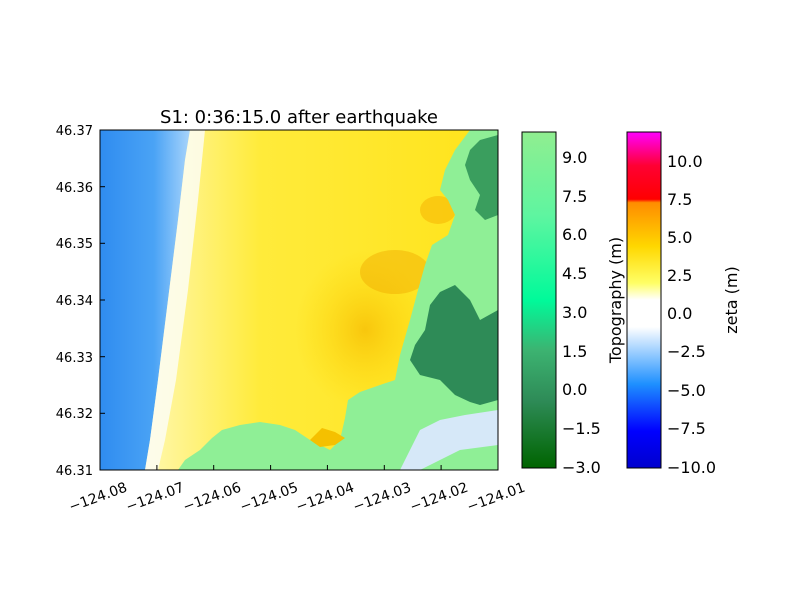  I want to click on topography-tick: 6.0, so click(574, 234).